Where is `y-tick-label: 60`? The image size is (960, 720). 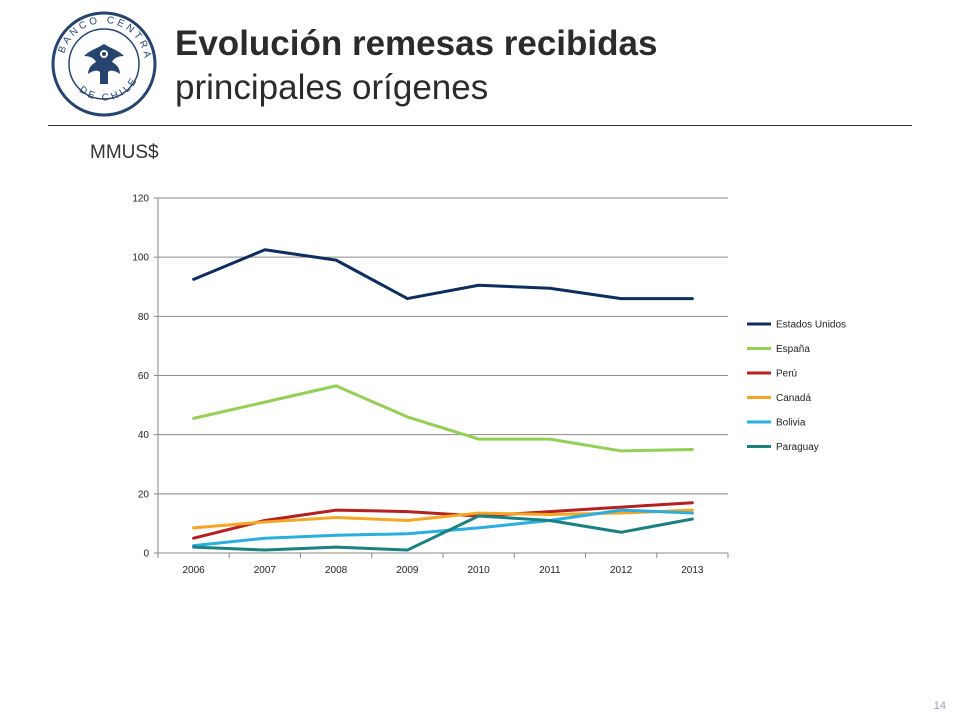
y-tick-label: 60 is located at coordinates (144, 376).